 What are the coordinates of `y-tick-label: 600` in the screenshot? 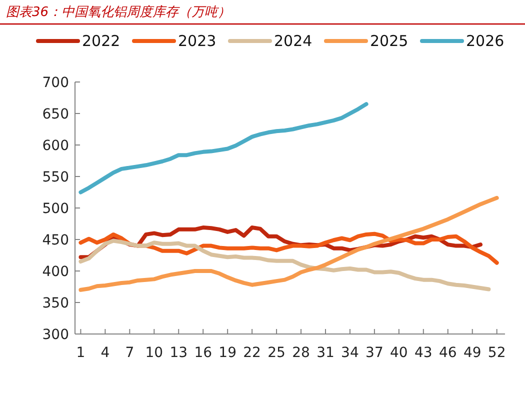 It's located at (55, 146).